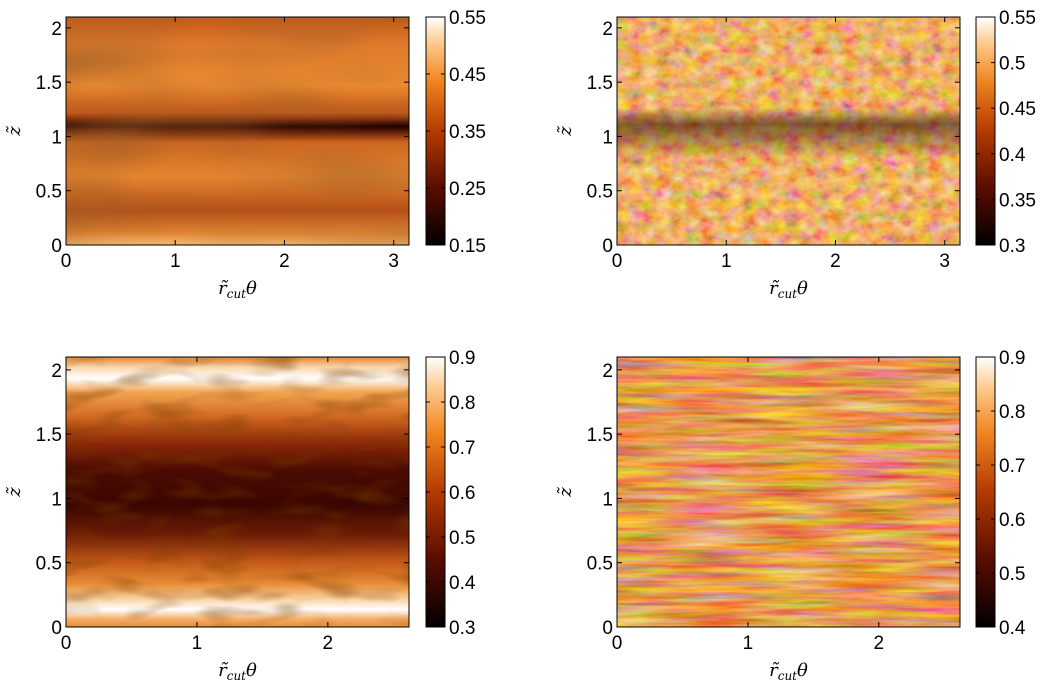 The image size is (1051, 681). What do you see at coordinates (467, 189) in the screenshot?
I see `colorbar-tick-label: 0.25` at bounding box center [467, 189].